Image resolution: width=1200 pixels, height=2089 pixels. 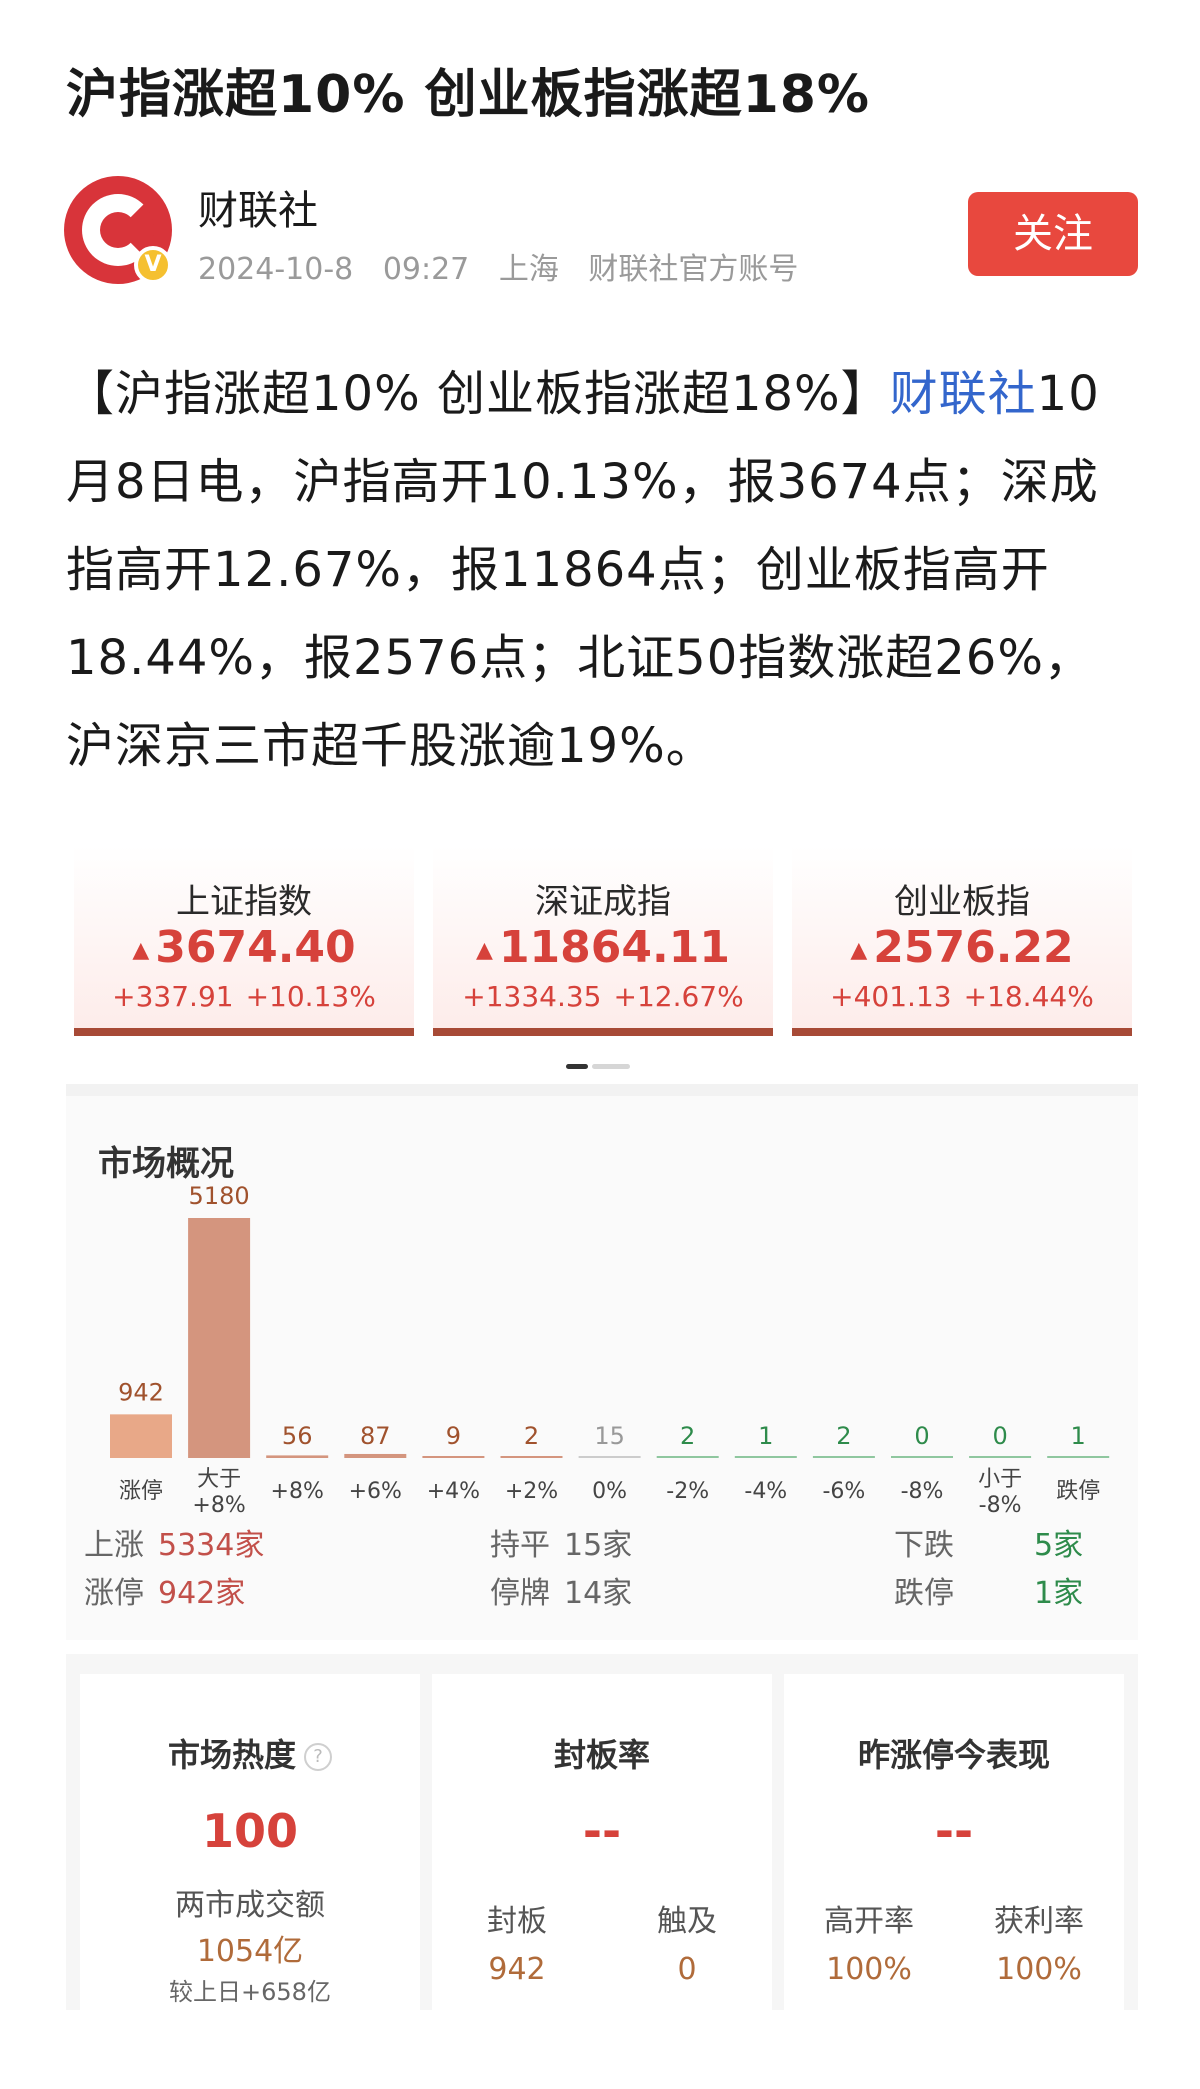 What do you see at coordinates (375, 1436) in the screenshot?
I see `bar-value-label: 87` at bounding box center [375, 1436].